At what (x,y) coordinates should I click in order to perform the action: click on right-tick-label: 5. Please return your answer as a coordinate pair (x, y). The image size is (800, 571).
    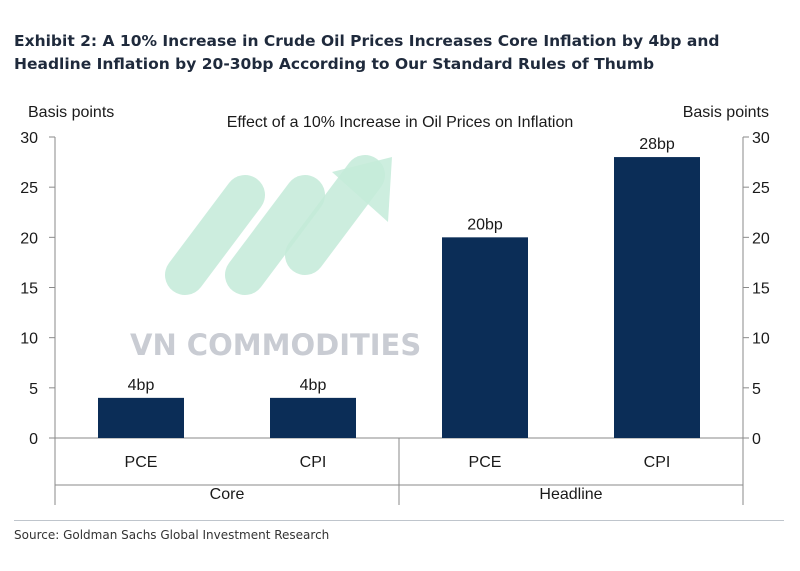
    Looking at the image, I should click on (756, 389).